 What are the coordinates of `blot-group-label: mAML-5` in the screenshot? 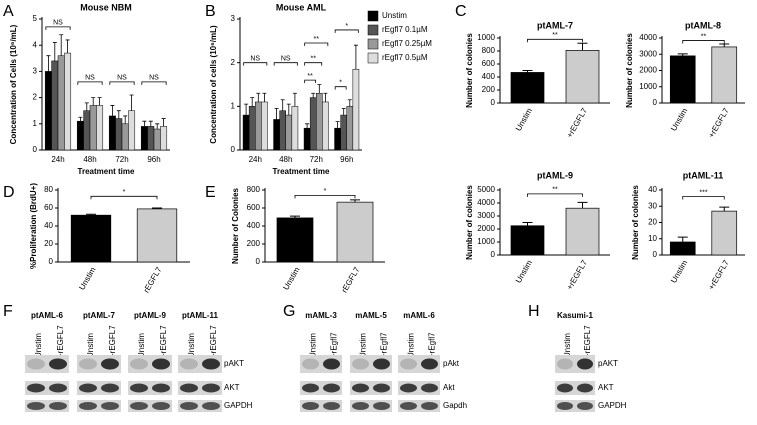 It's located at (371, 315).